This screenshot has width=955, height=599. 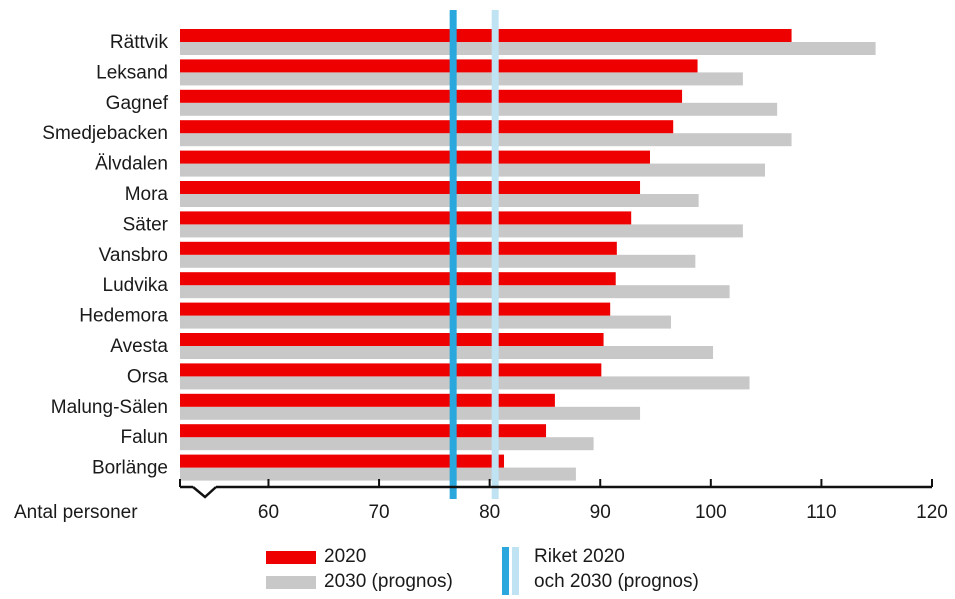 I want to click on legend-label-2030: 2030 (prognos), so click(x=388, y=581).